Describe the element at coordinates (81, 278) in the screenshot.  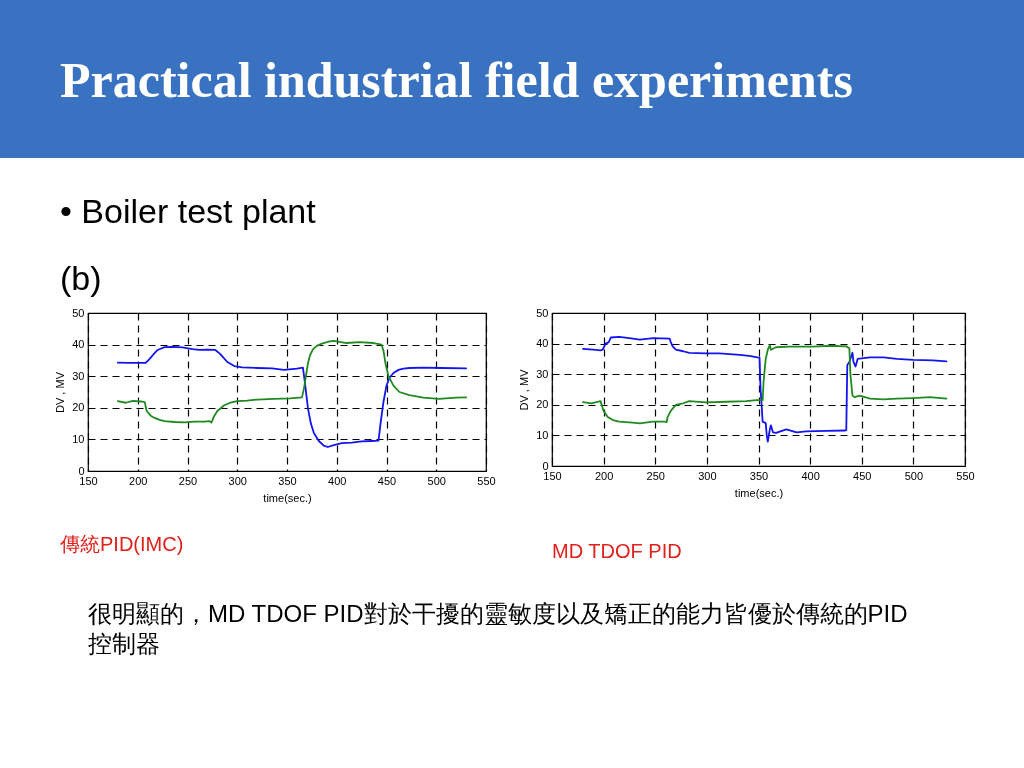
I see `text: (b)` at that location.